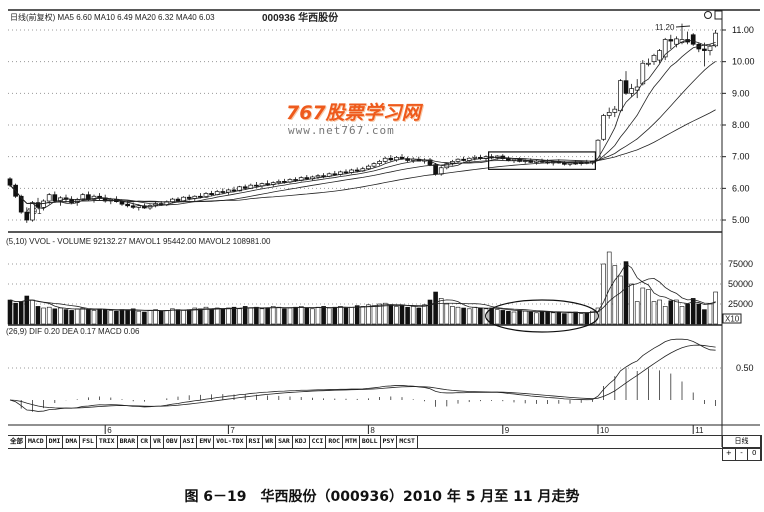  I want to click on tab-sar: SAR, so click(284, 442).